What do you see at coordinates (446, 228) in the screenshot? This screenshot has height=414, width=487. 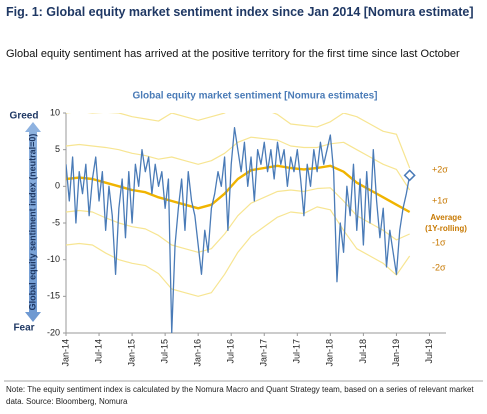 I see `text-line: (1Y-rolling)` at bounding box center [446, 228].